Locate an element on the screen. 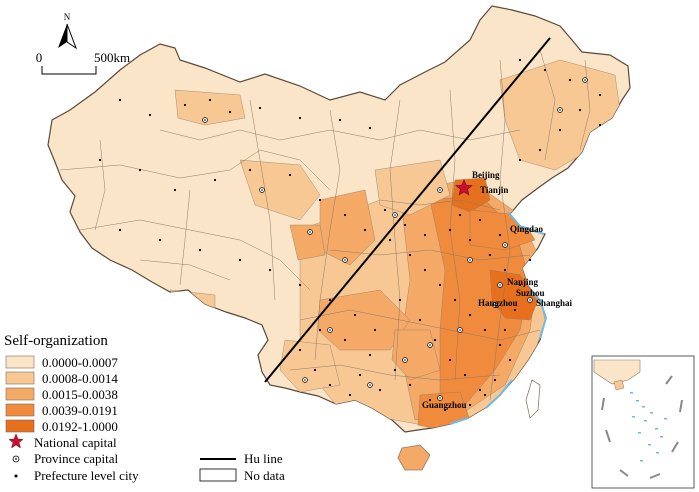  legend-province-capital-label: Province capital is located at coordinates (76, 458).